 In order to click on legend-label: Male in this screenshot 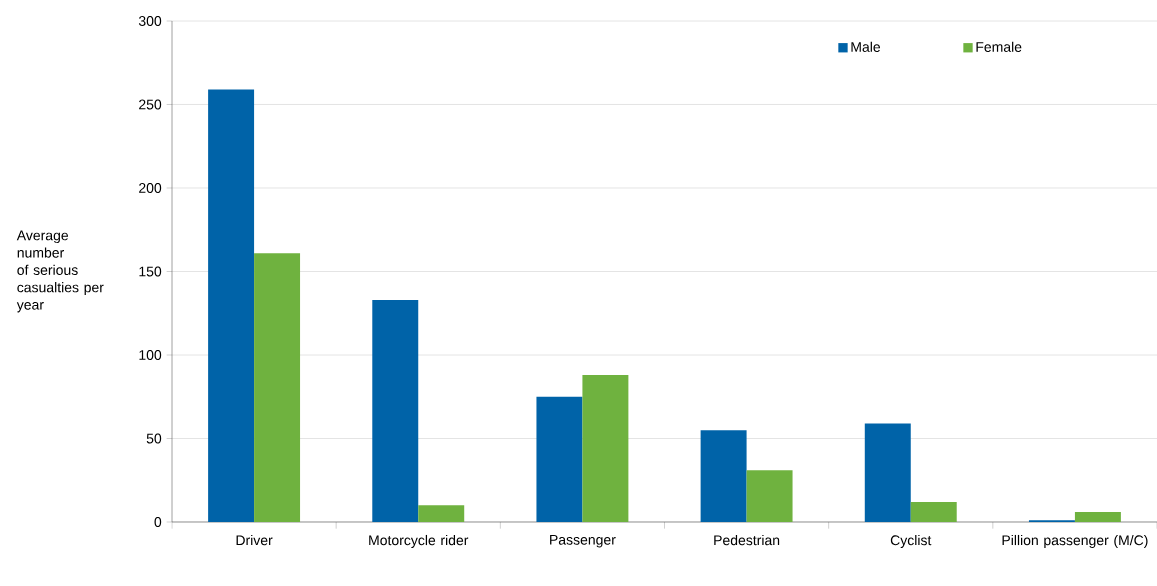, I will do `click(866, 46)`.